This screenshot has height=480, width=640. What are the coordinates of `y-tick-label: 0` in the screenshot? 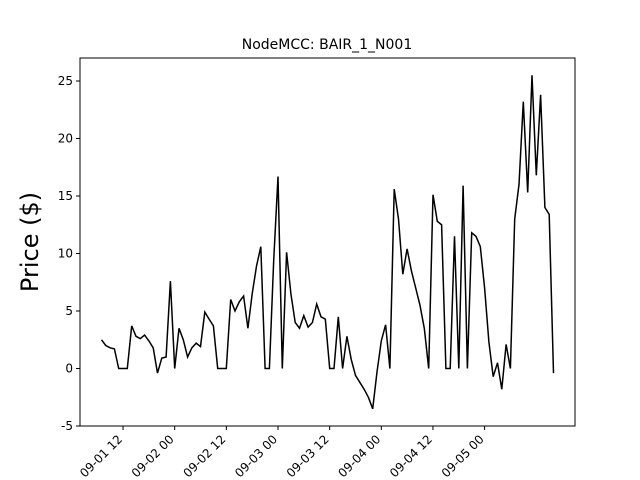 It's located at (69, 369).